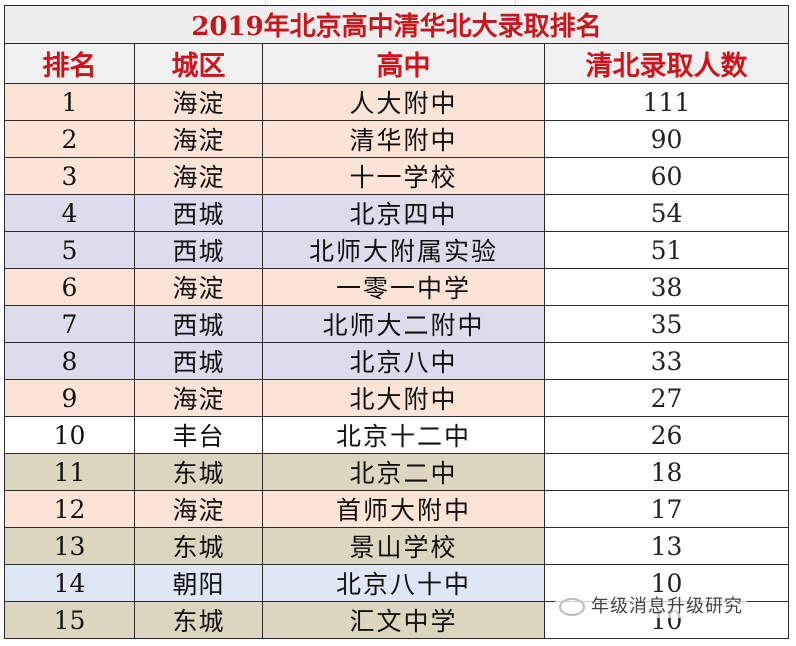 The width and height of the screenshot is (796, 646). I want to click on rank-cell: 1, so click(69, 102).